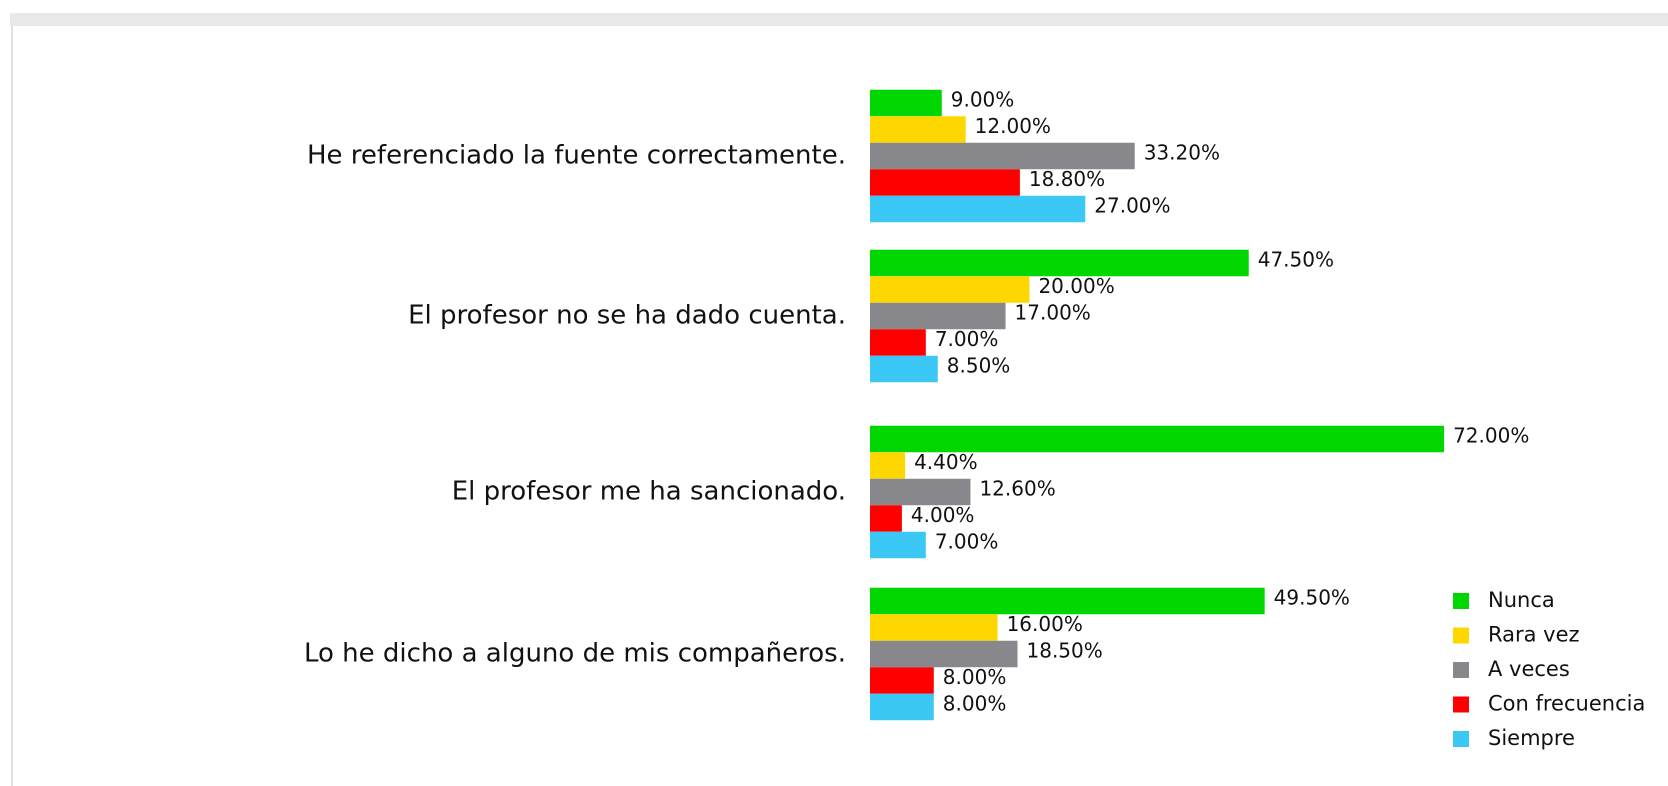  What do you see at coordinates (1067, 179) in the screenshot?
I see `value-label: 18.80%` at bounding box center [1067, 179].